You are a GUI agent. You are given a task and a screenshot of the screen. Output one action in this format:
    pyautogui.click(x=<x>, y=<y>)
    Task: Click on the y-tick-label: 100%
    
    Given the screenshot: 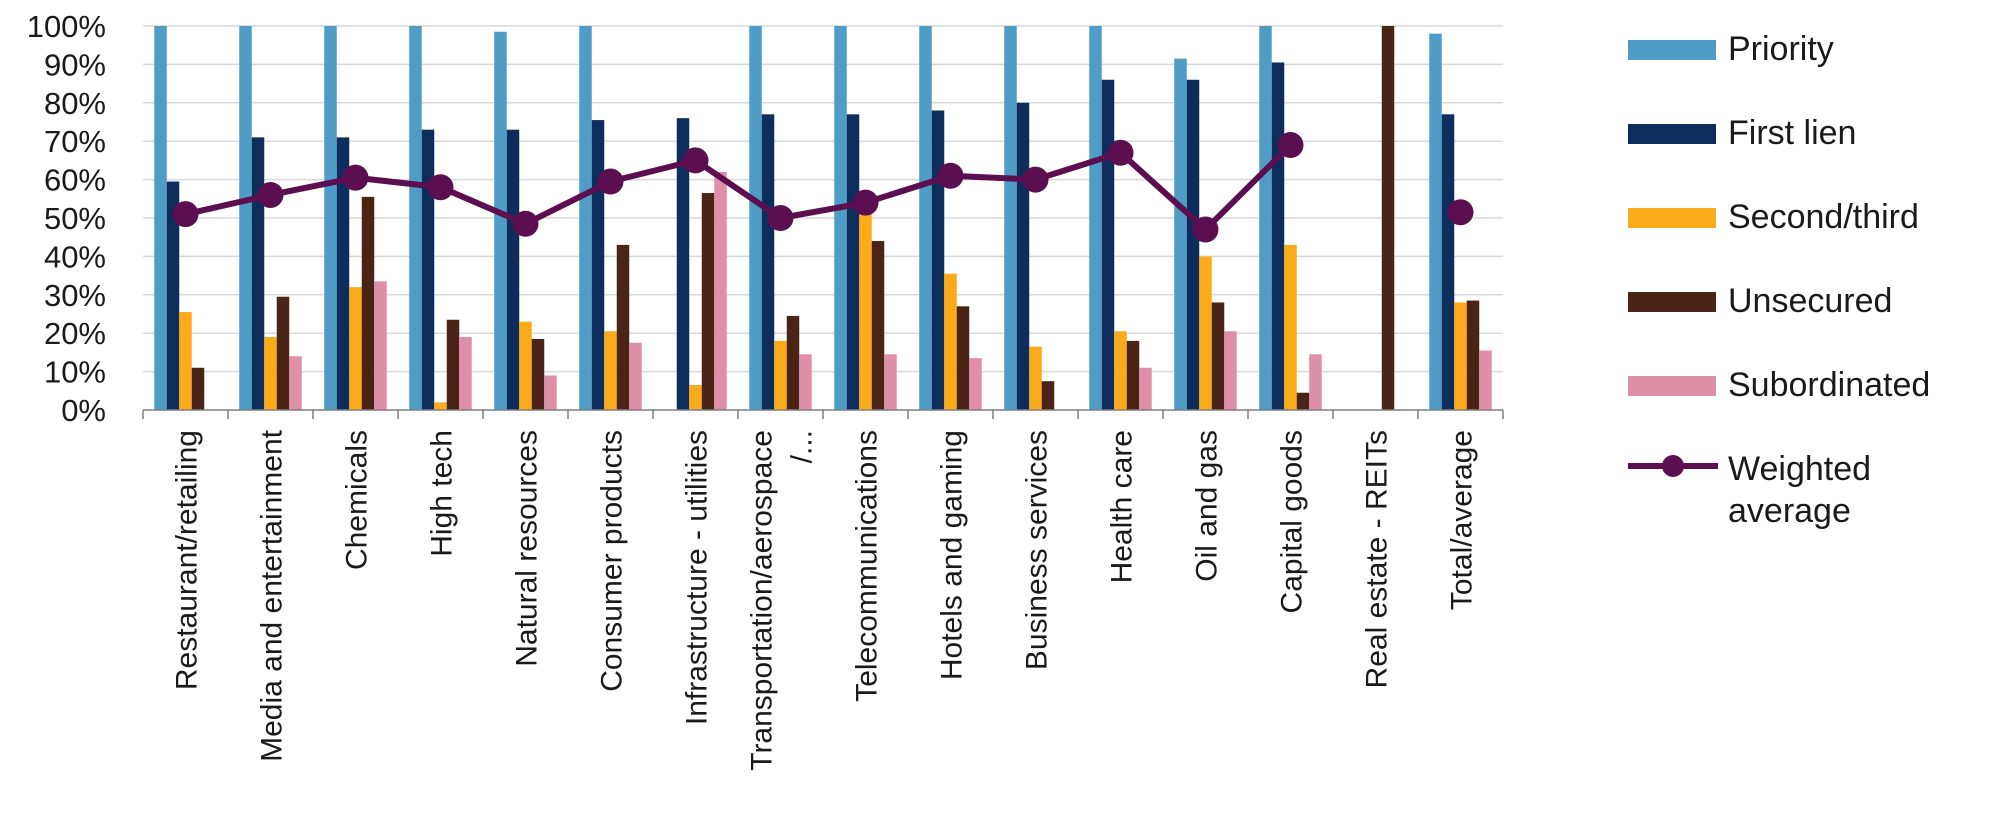 What is the action you would take?
    pyautogui.click(x=66, y=26)
    